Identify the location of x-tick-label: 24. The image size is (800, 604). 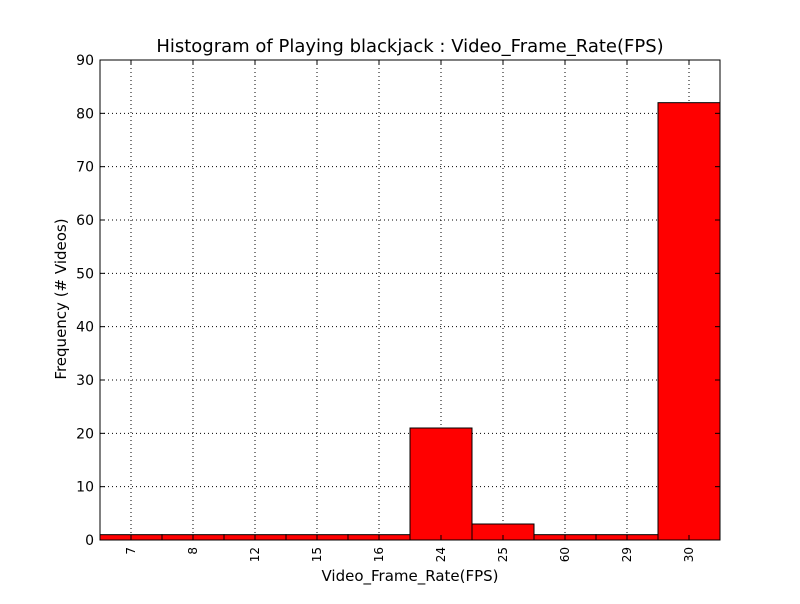
(441, 554).